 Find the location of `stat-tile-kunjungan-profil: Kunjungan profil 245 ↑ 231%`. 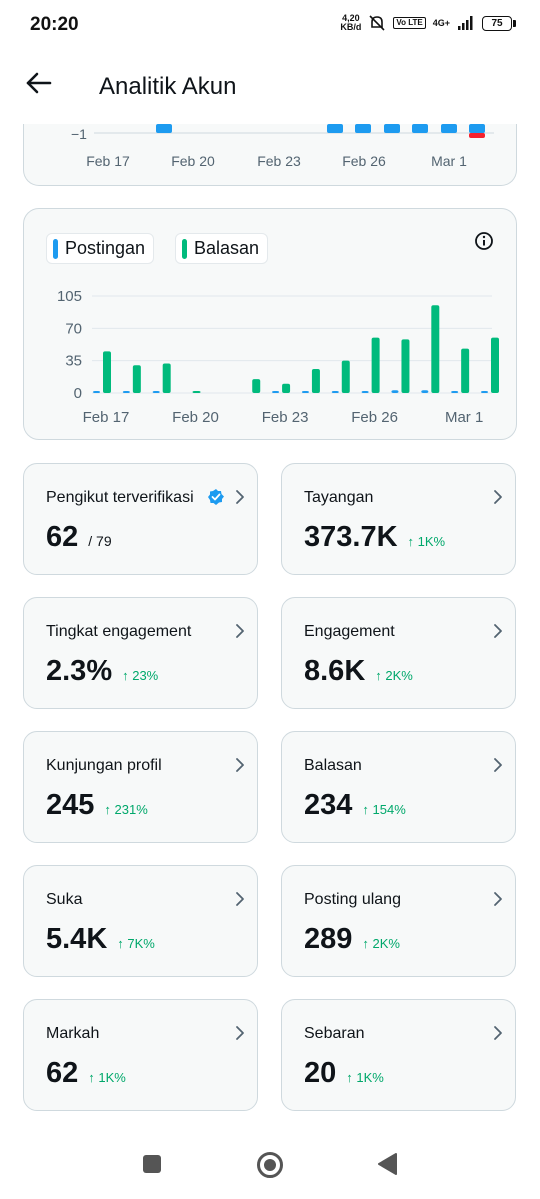

stat-tile-kunjungan-profil: Kunjungan profil 245 ↑ 231% is located at coordinates (140, 787).